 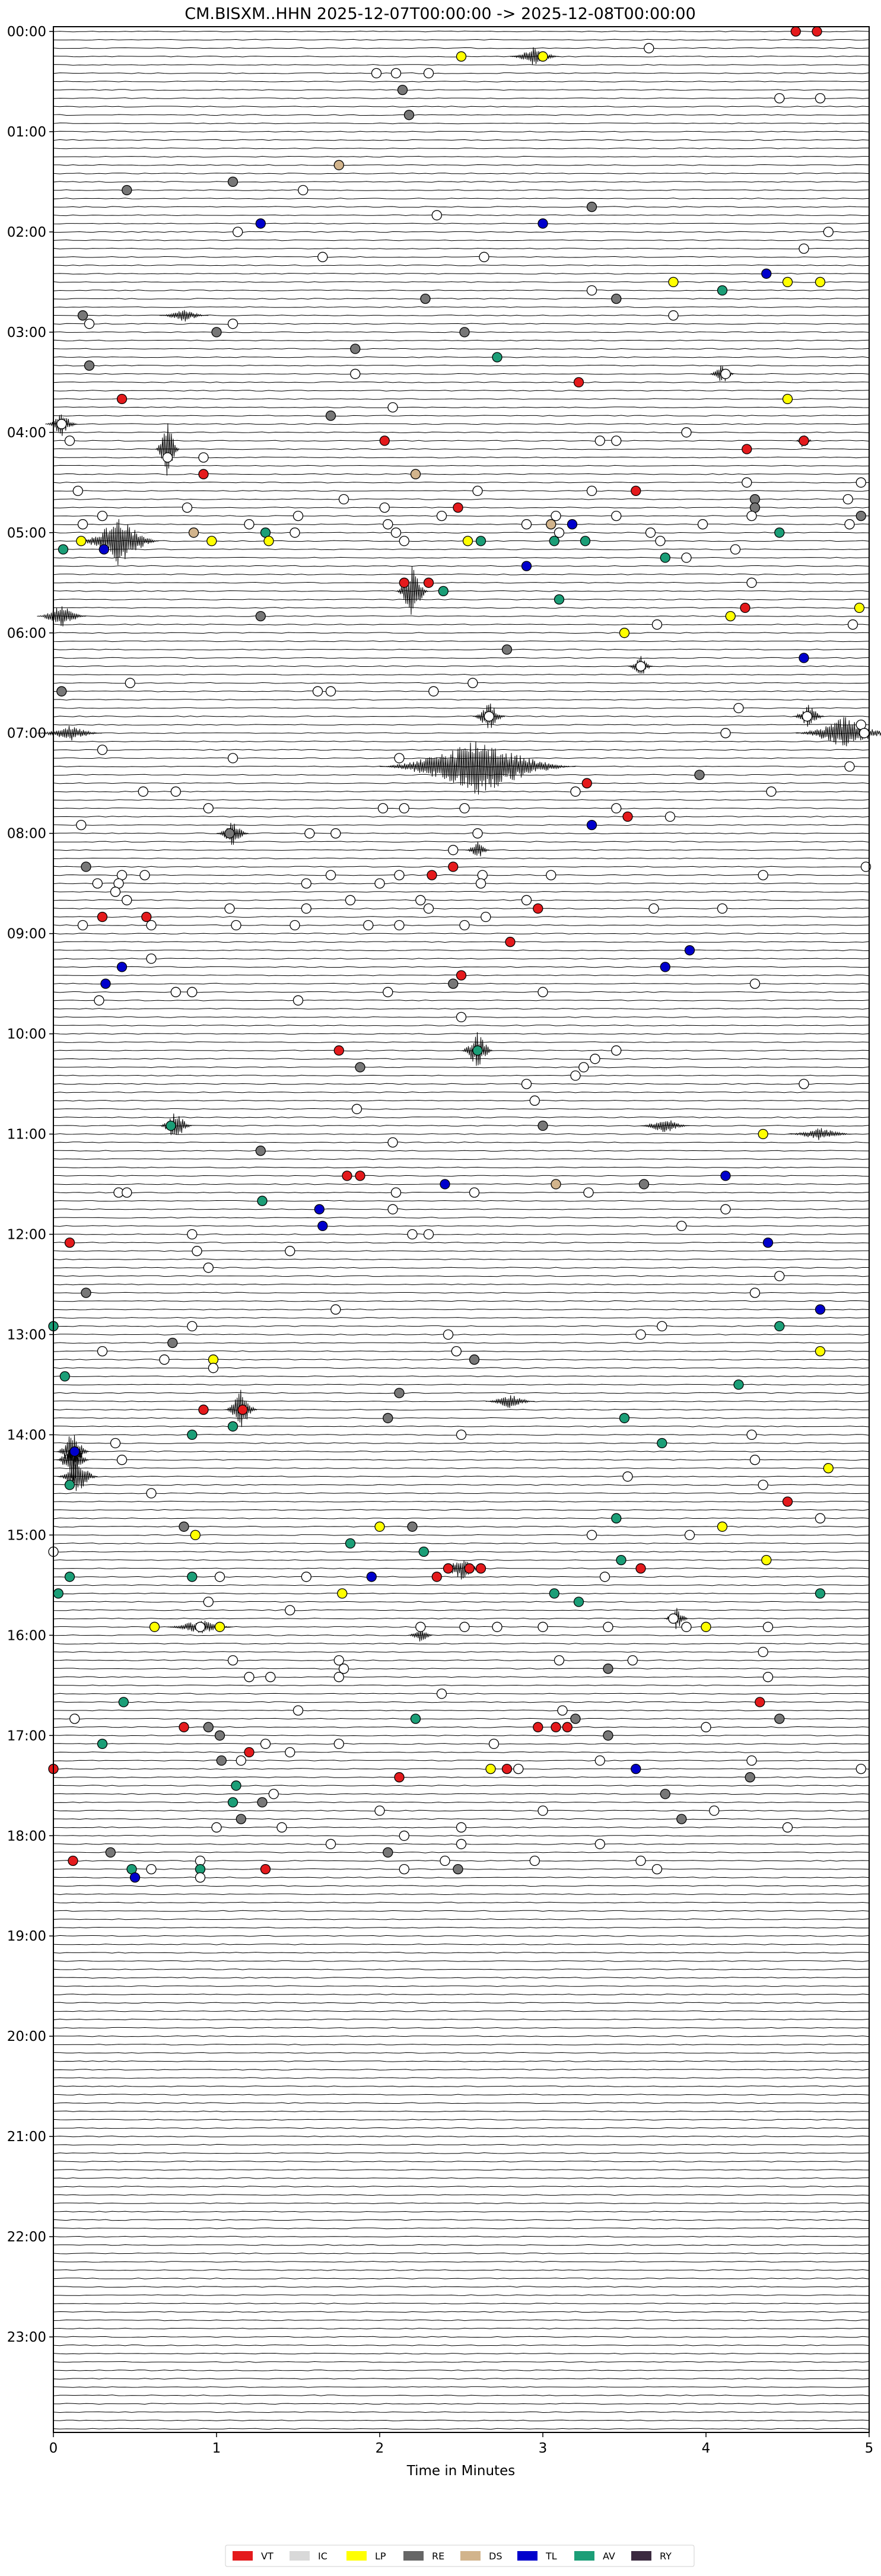 I want to click on hour-tick-label: 18:00, so click(x=27, y=1836).